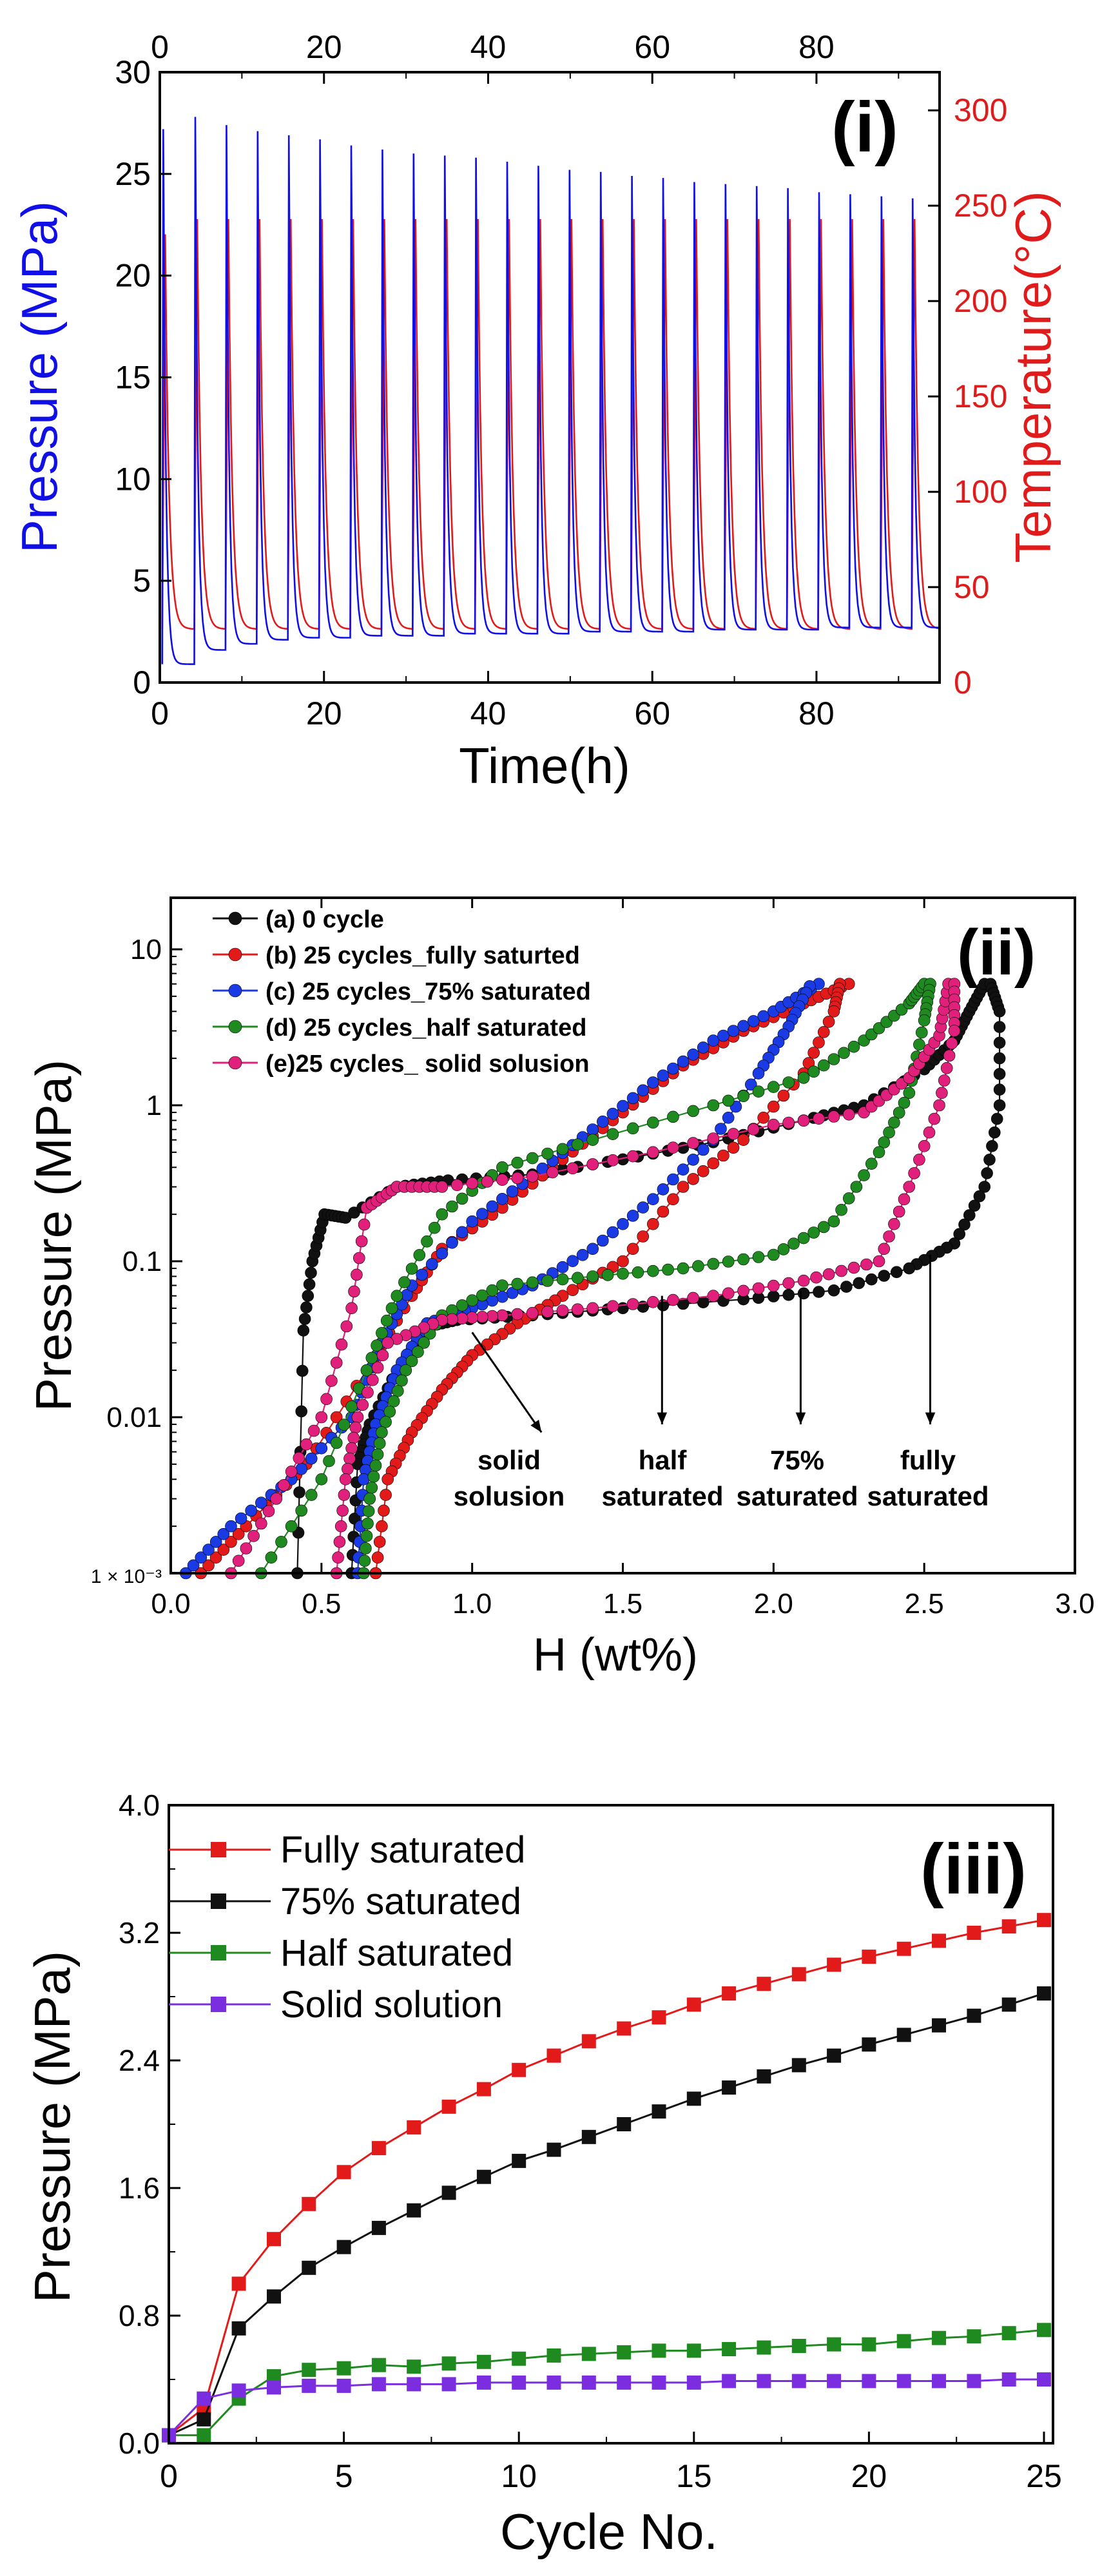  What do you see at coordinates (142, 682) in the screenshot?
I see `y-tick-label: 0` at bounding box center [142, 682].